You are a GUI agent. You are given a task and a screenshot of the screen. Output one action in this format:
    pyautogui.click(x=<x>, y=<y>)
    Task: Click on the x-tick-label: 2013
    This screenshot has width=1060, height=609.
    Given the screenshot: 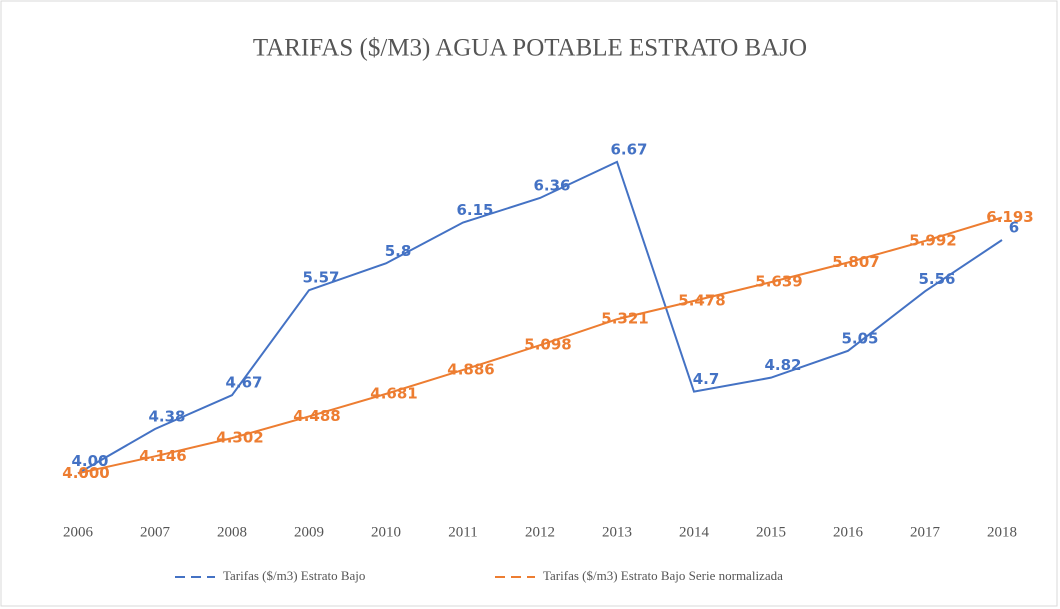 What is the action you would take?
    pyautogui.click(x=617, y=532)
    